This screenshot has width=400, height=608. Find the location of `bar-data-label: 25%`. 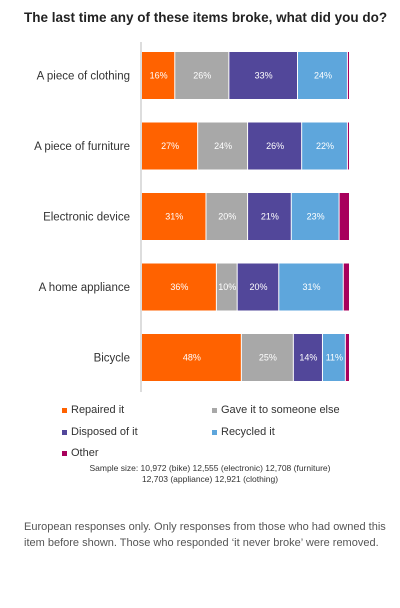

bar-data-label: 25% is located at coordinates (268, 358).